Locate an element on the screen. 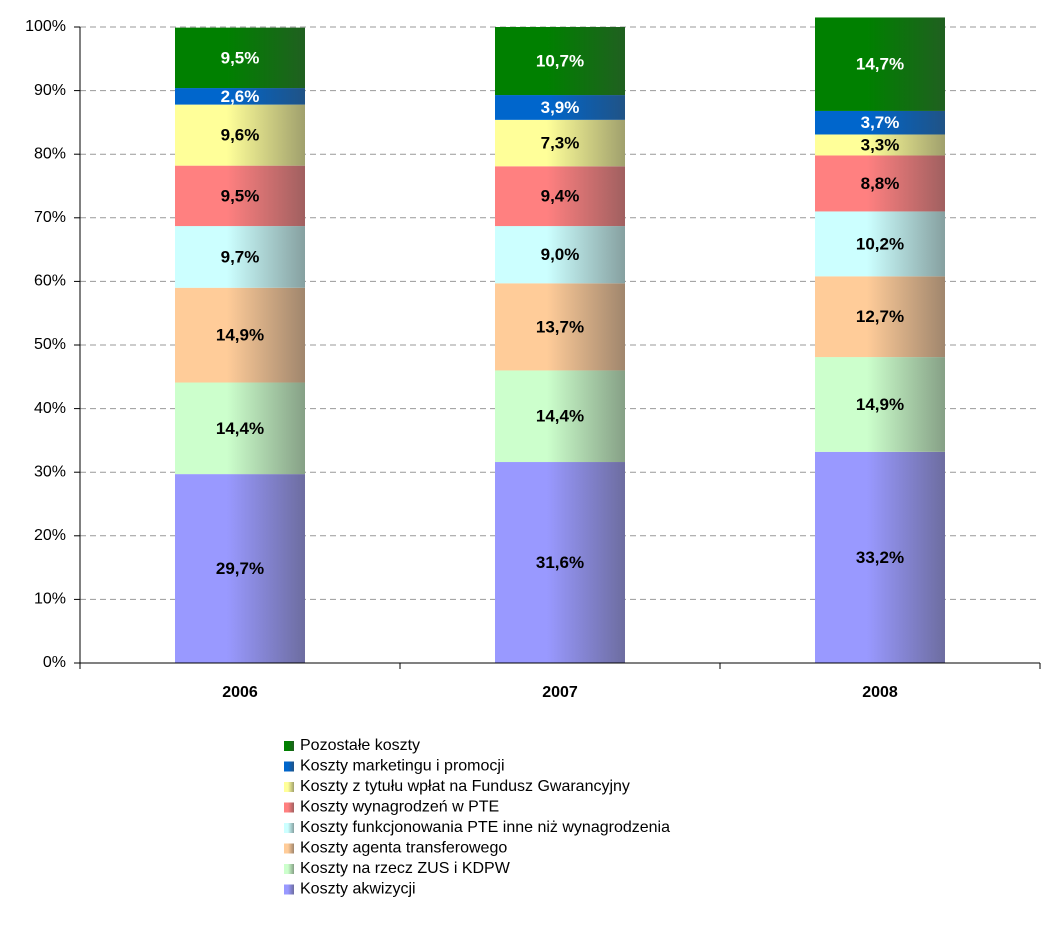 Image resolution: width=1046 pixels, height=949 pixels. value-label: 14,7% is located at coordinates (880, 64).